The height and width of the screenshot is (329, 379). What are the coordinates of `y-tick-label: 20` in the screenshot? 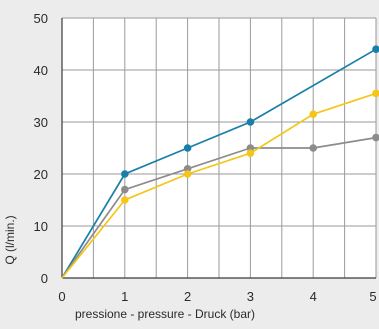 It's located at (41, 174).